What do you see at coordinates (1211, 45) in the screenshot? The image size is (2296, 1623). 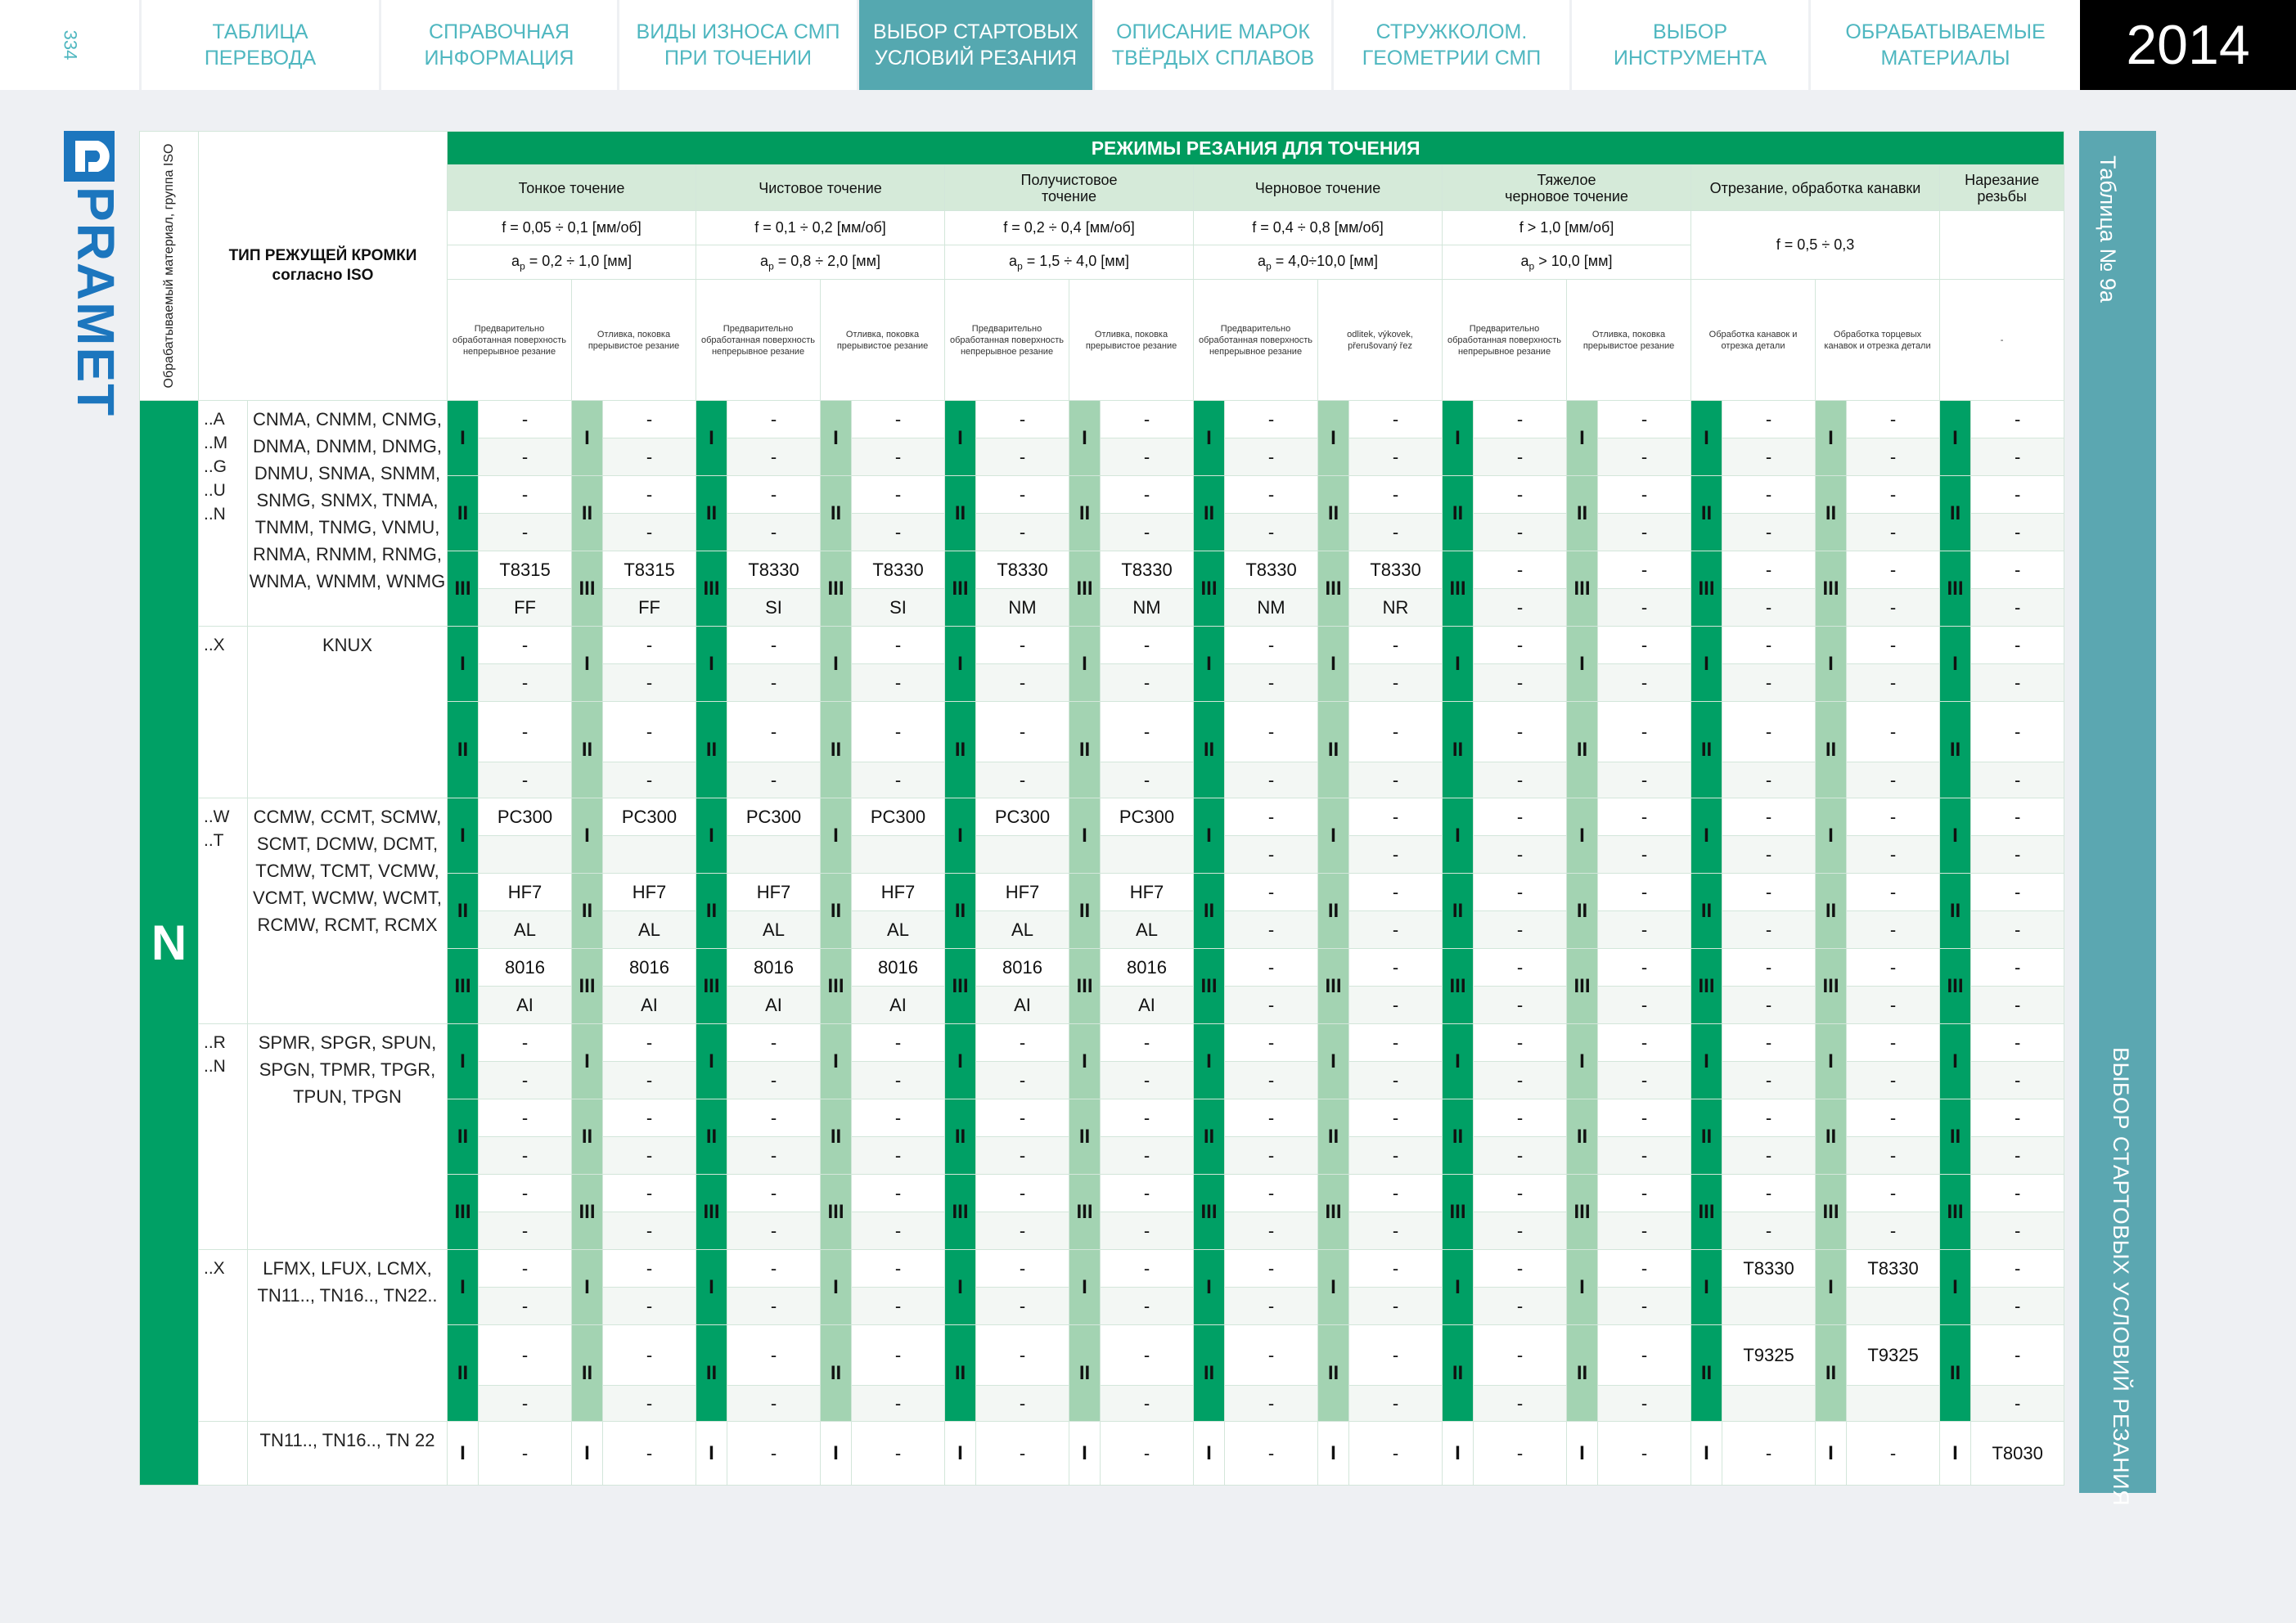 I see `nav-tab-5: ОПИСАНИЕ МАРОК ТВЁРДЫХ СПЛАВОВ` at bounding box center [1211, 45].